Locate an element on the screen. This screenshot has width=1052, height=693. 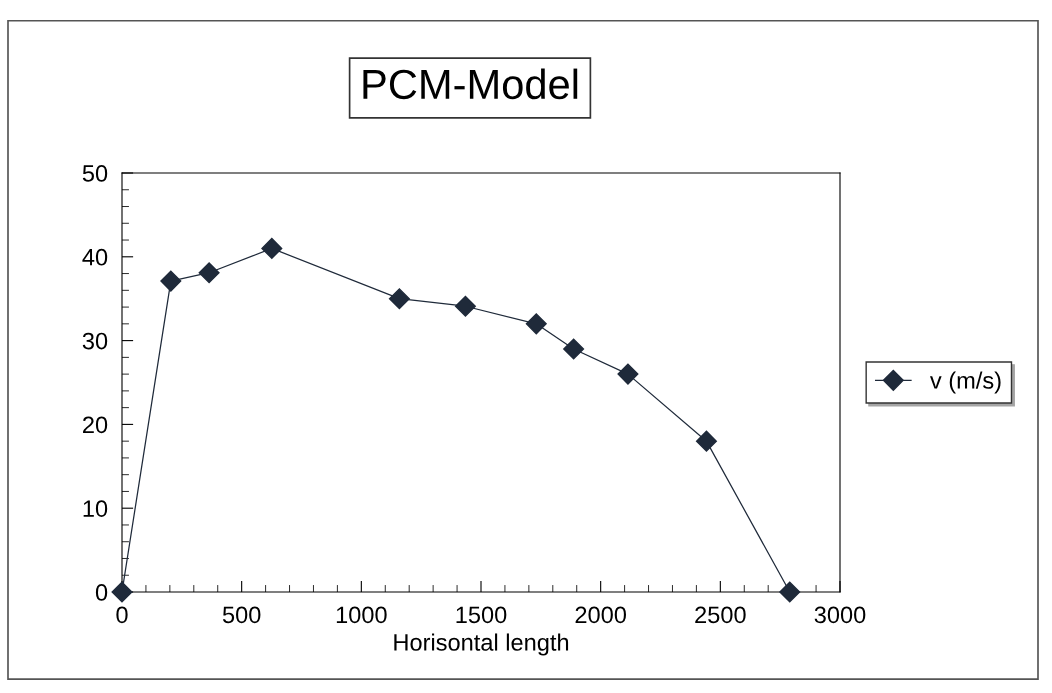
y-tick-label: 20 is located at coordinates (95, 425).